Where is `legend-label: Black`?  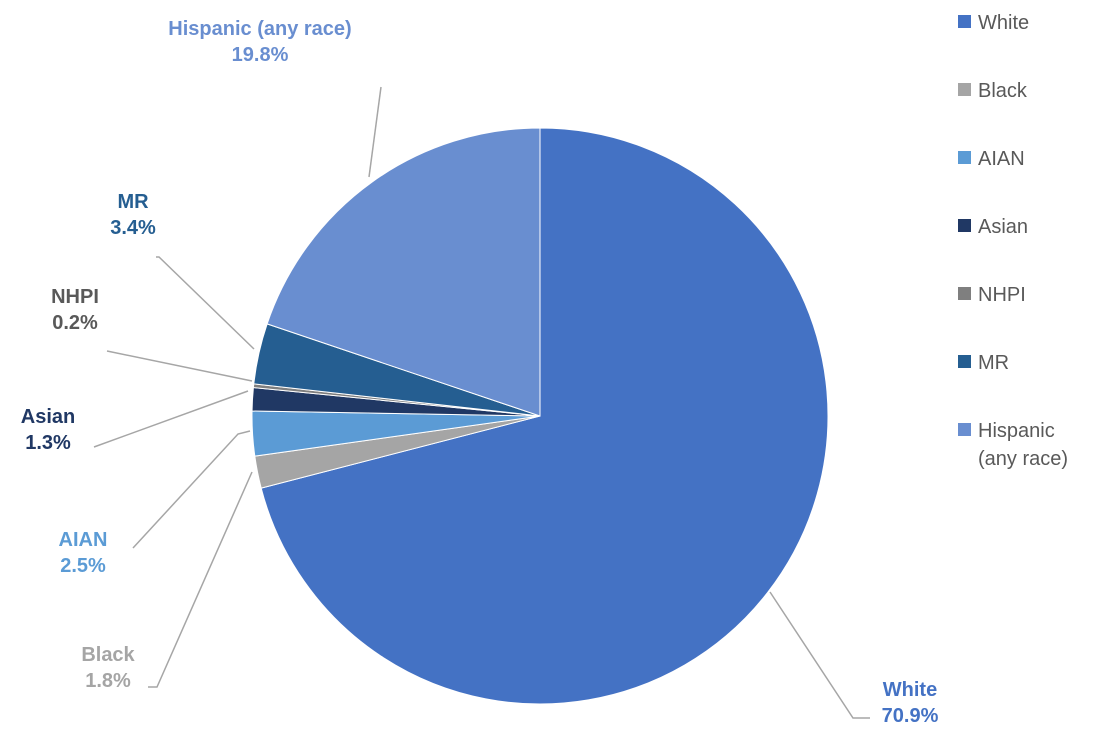
legend-label: Black is located at coordinates (1003, 91).